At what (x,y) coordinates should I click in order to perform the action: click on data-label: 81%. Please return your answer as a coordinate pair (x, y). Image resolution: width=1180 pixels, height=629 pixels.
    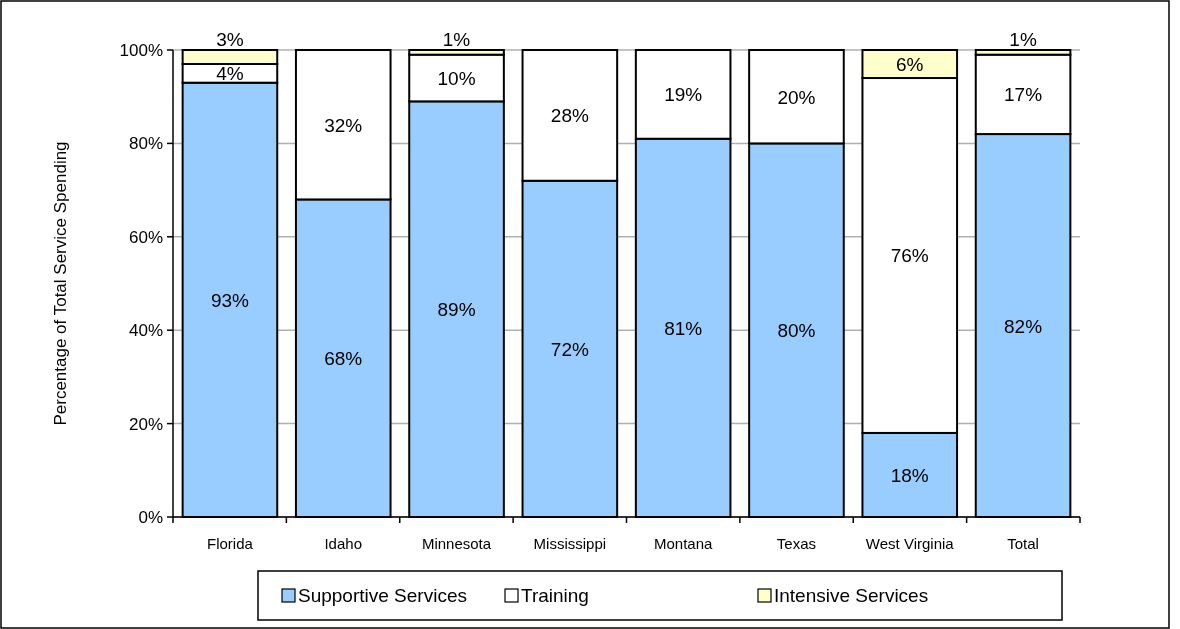
    Looking at the image, I should click on (683, 328).